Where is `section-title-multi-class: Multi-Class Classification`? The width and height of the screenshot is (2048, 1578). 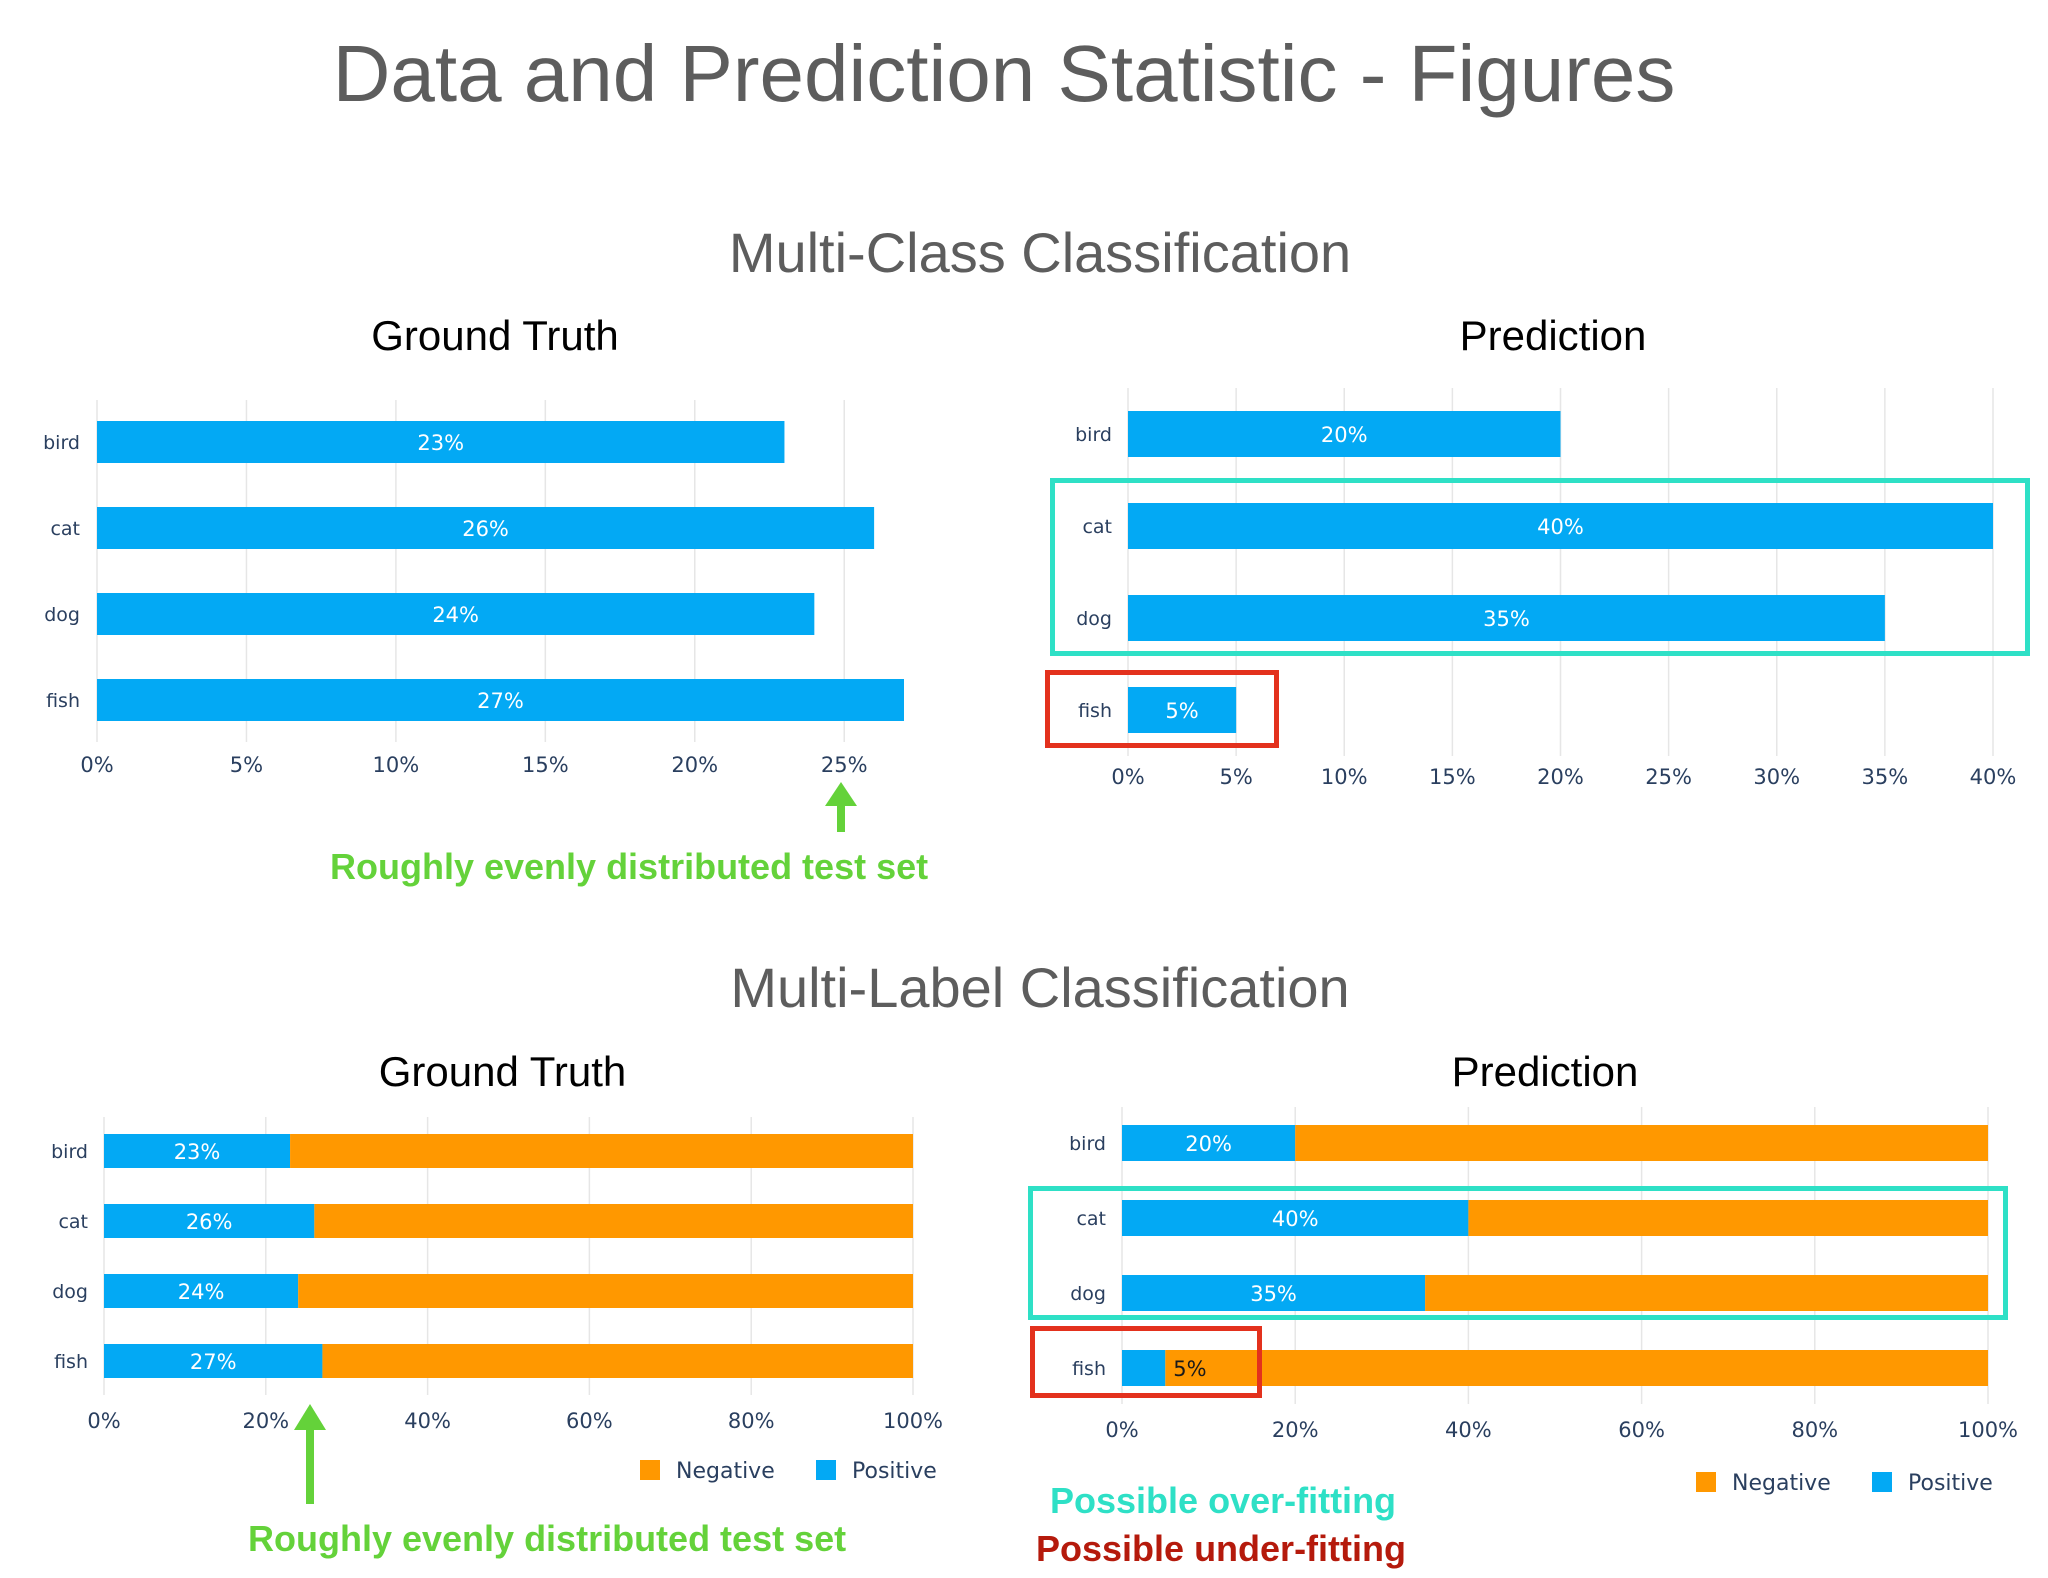
section-title-multi-class: Multi-Class Classification is located at coordinates (1040, 252).